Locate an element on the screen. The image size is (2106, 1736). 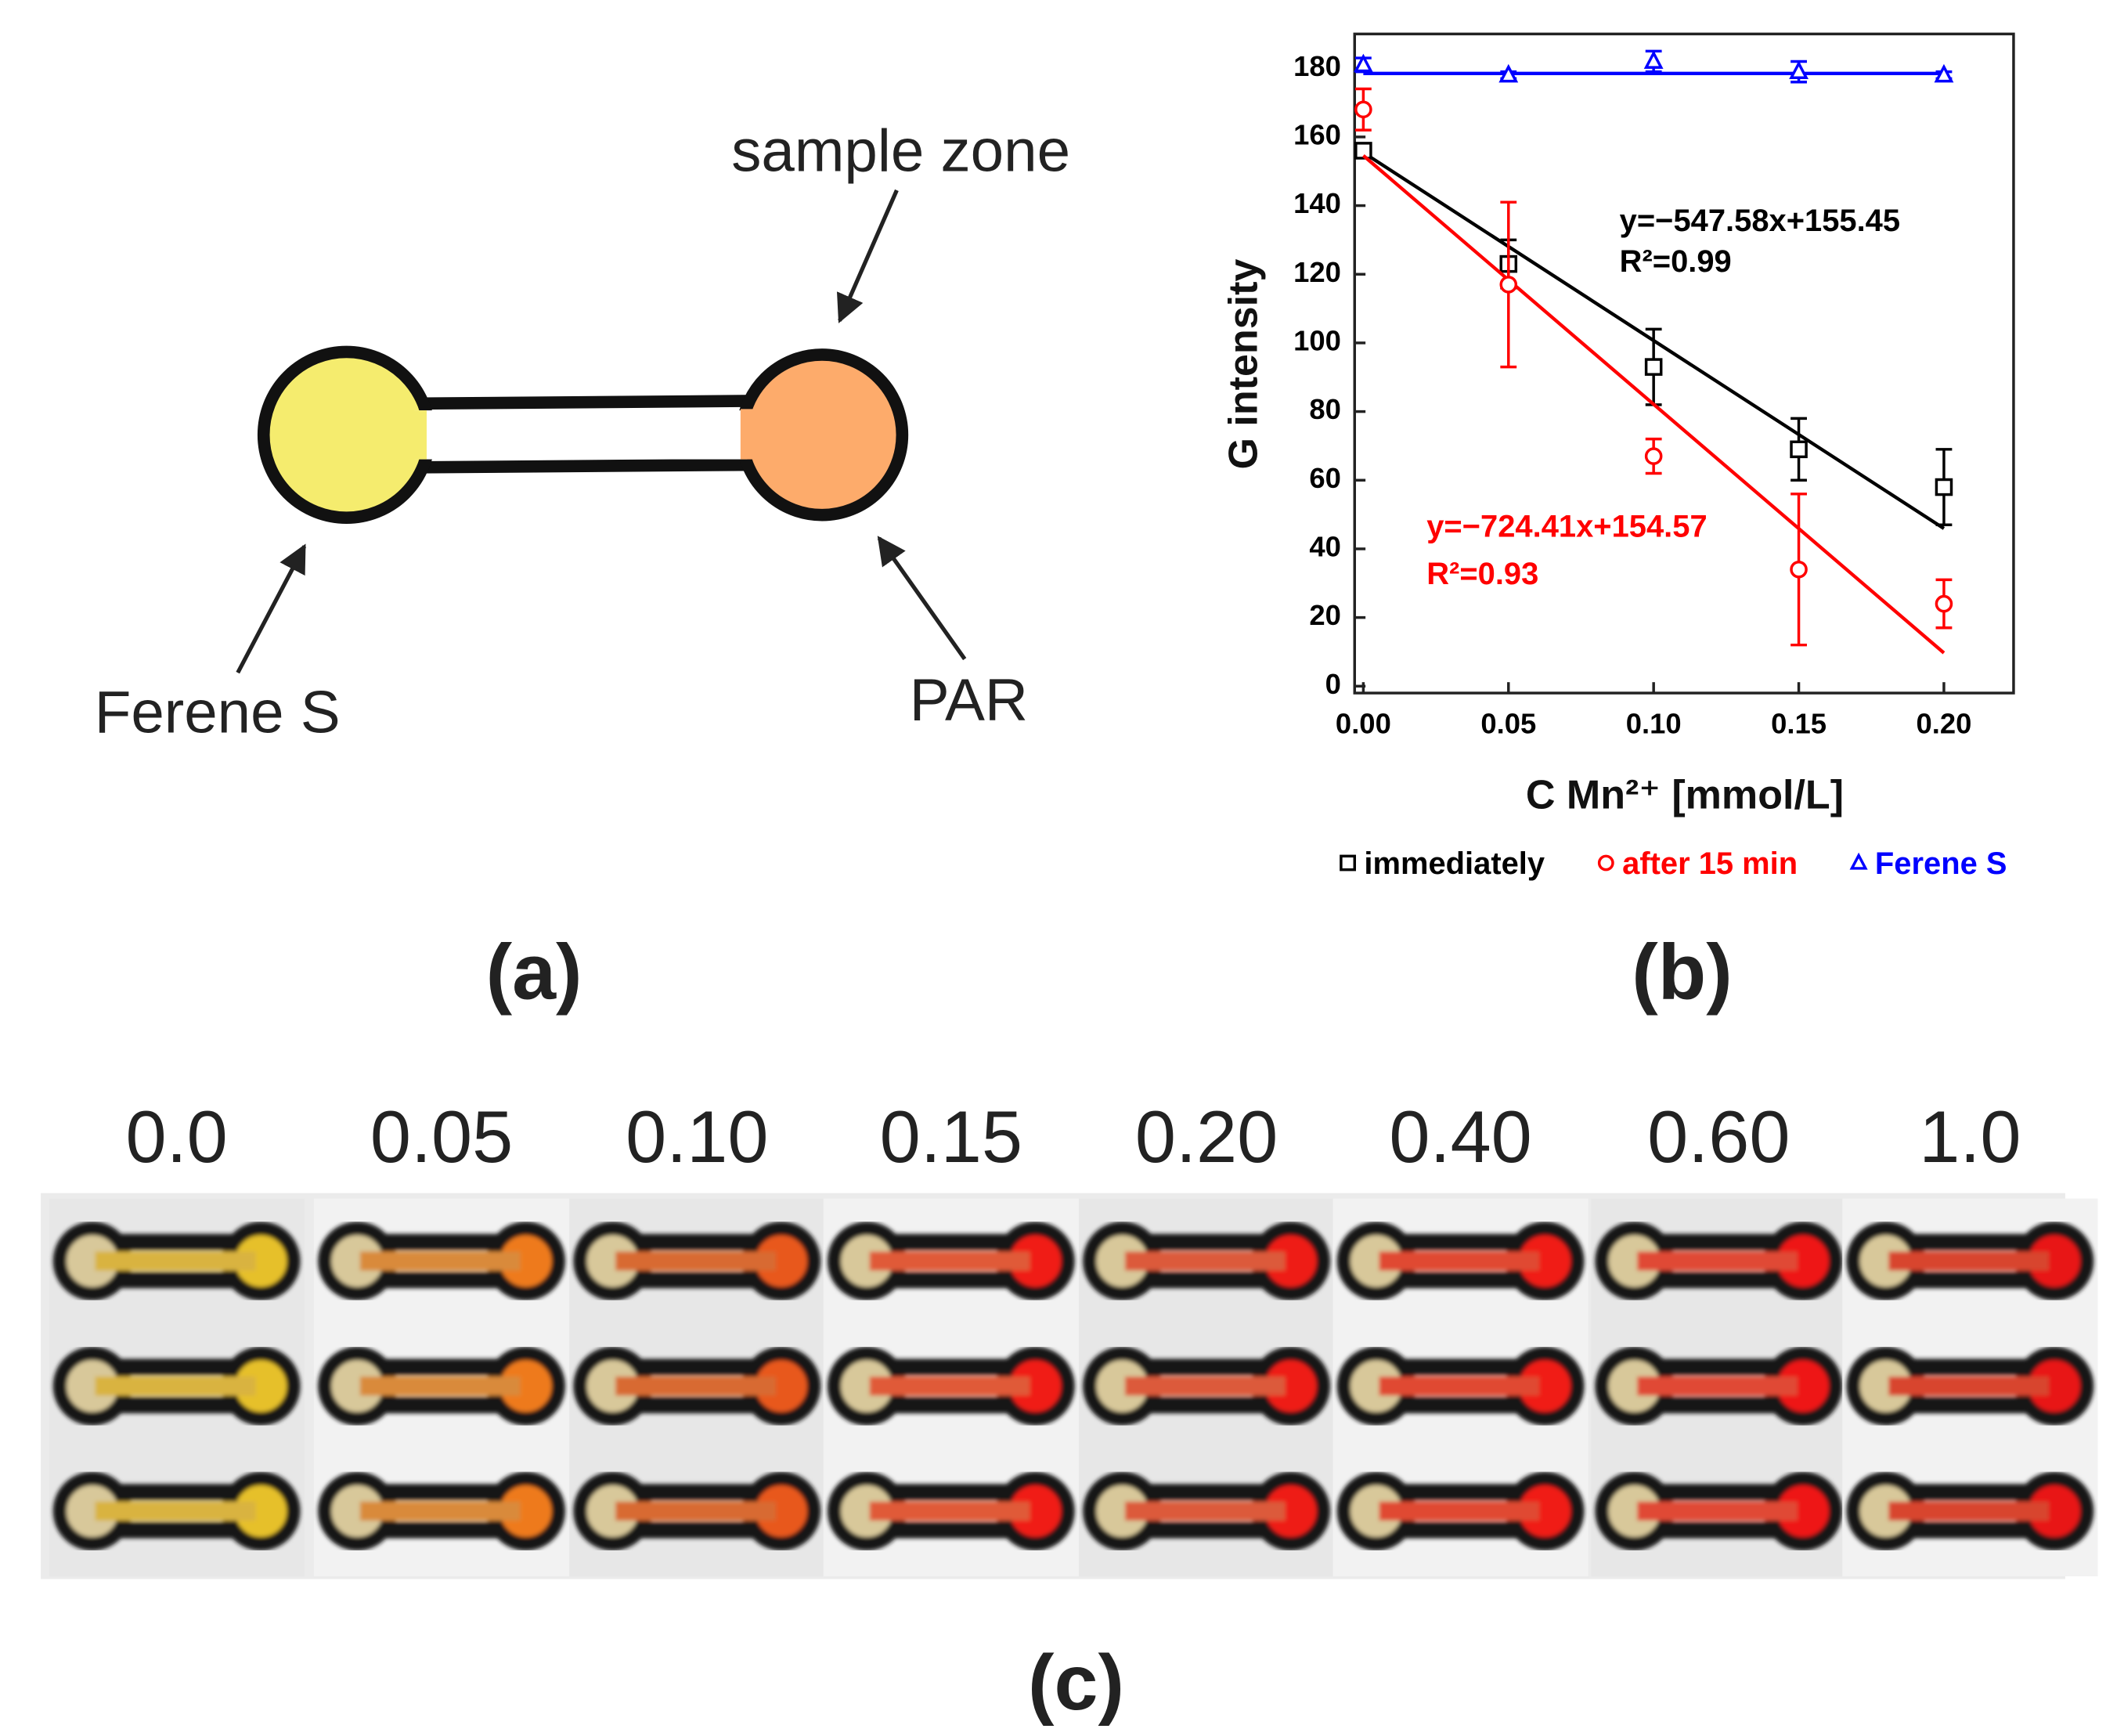
fit-equation: y=−724.41x+154.57 is located at coordinates (1567, 526).